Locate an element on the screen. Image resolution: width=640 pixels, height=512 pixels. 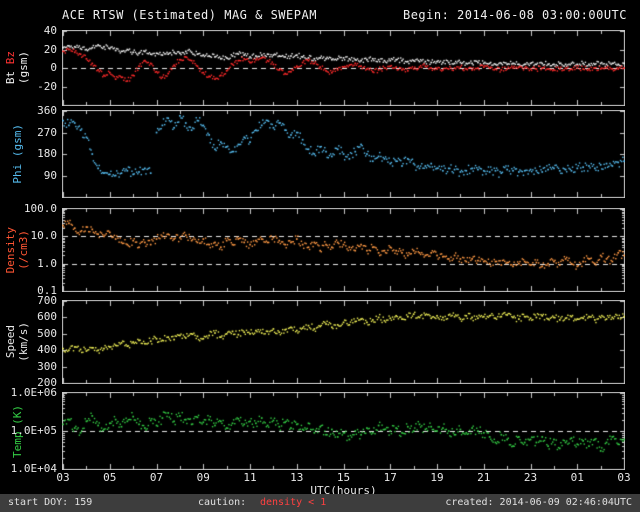
temp-trace-canvas is located at coordinates (343, 431).